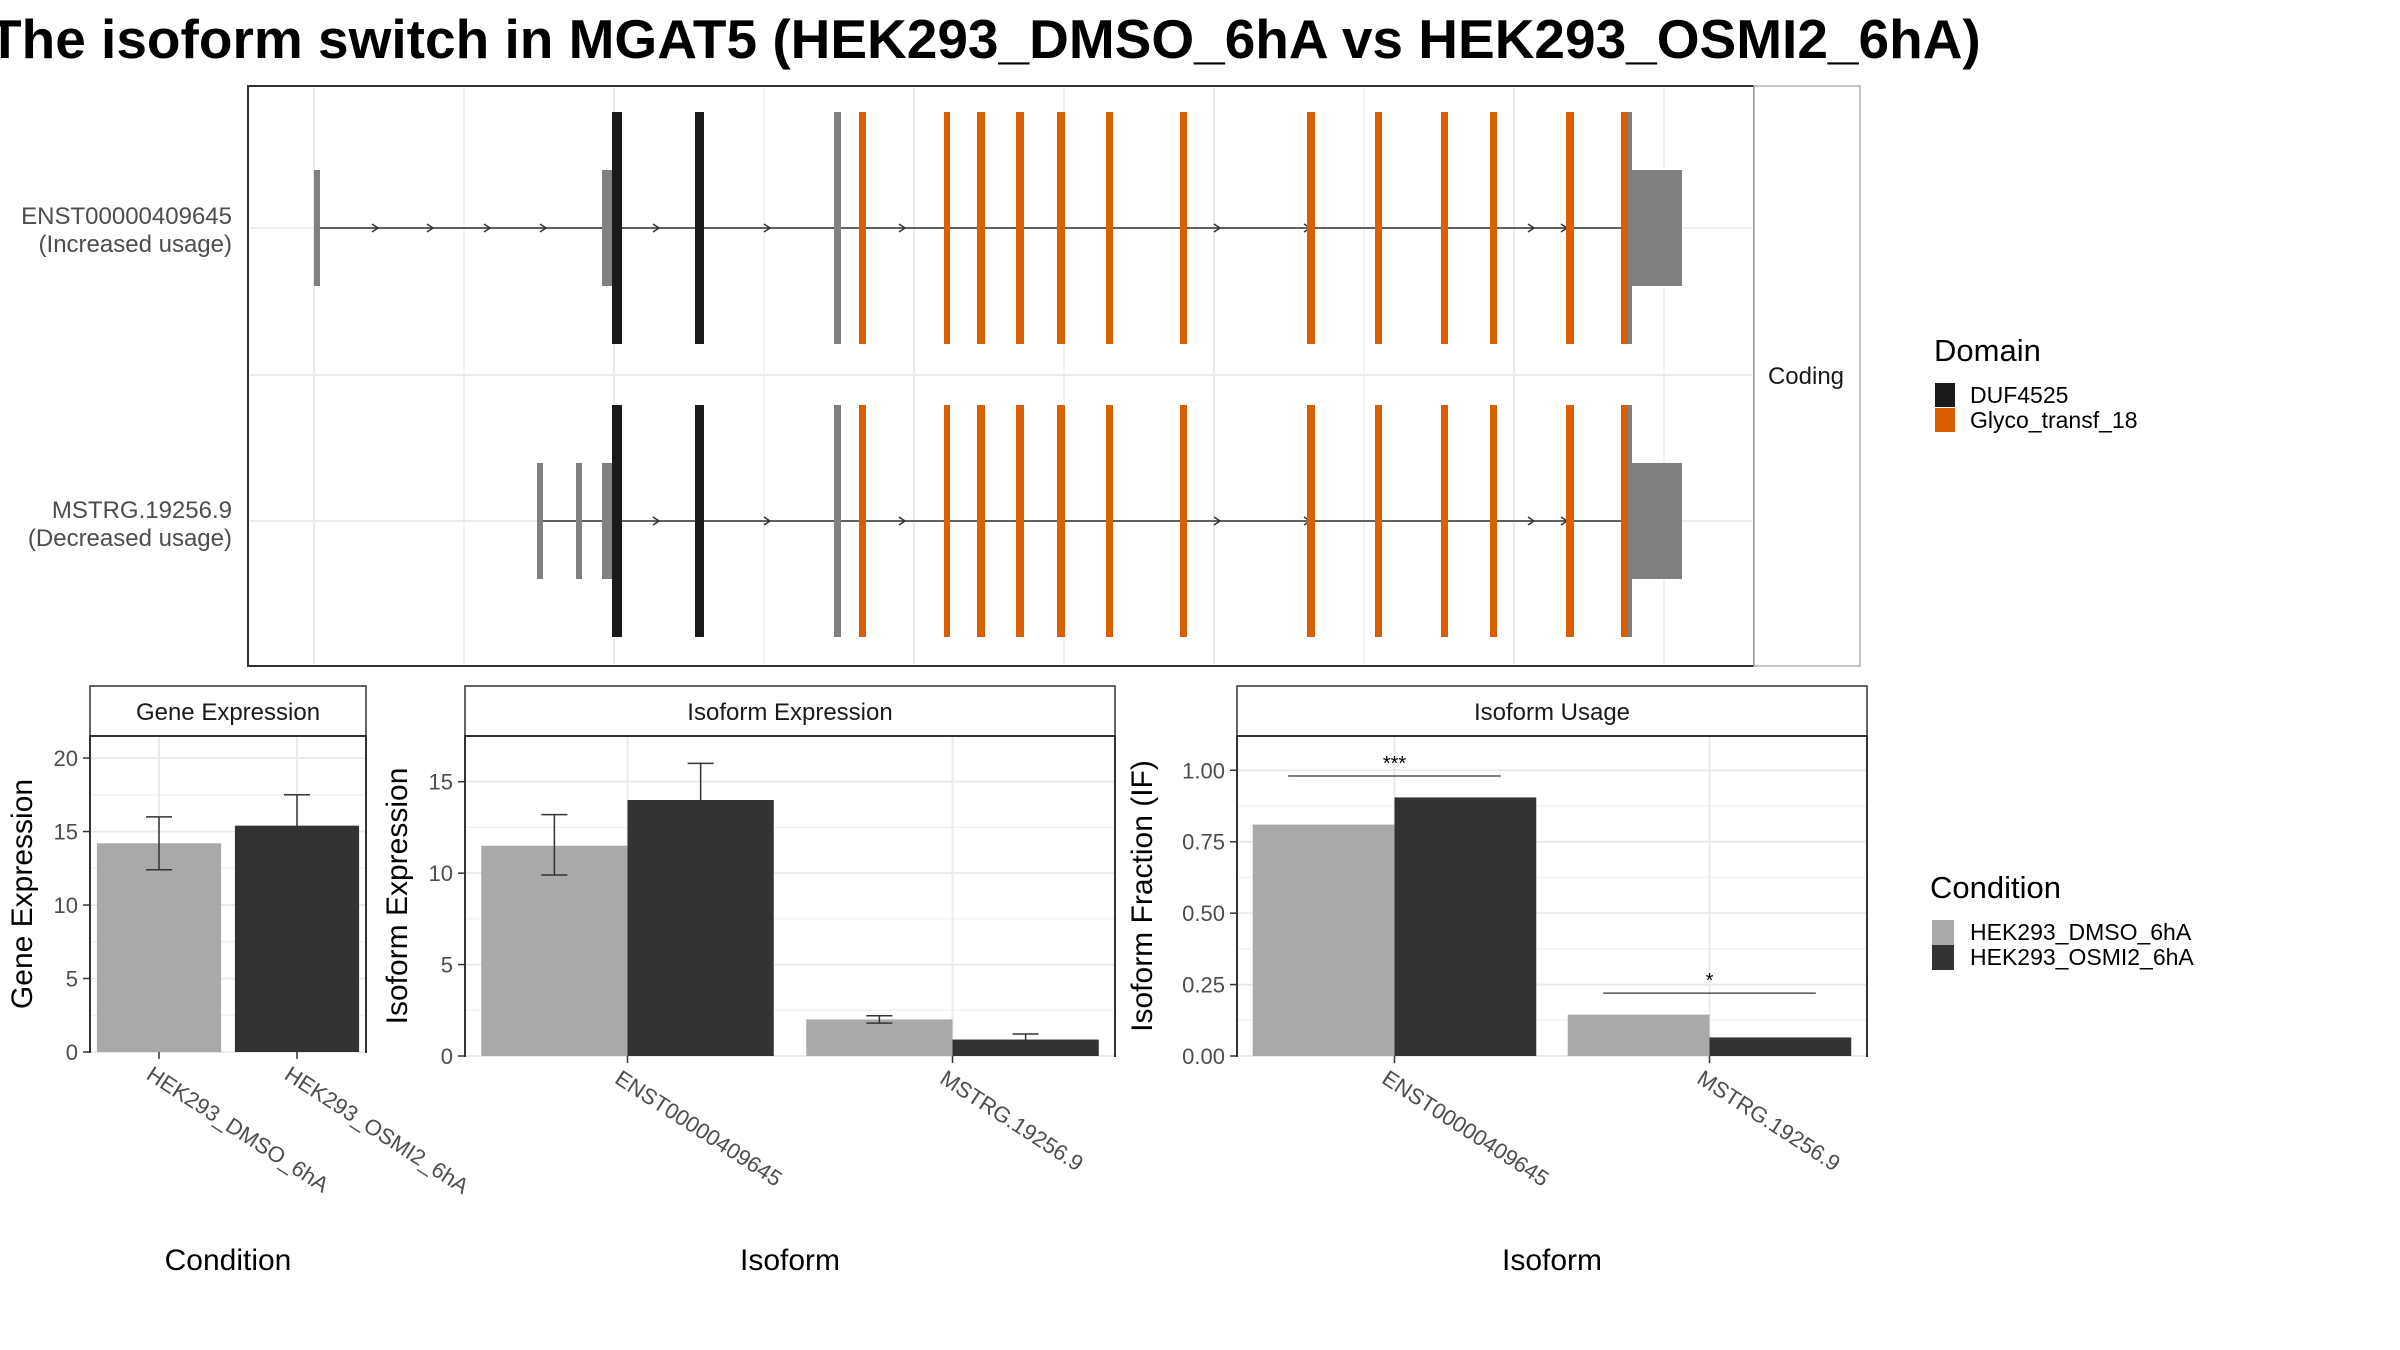 This screenshot has height=1350, width=2400. What do you see at coordinates (2053, 420) in the screenshot?
I see `legend-label-glyco-transf-18: Glyco_transf_18` at bounding box center [2053, 420].